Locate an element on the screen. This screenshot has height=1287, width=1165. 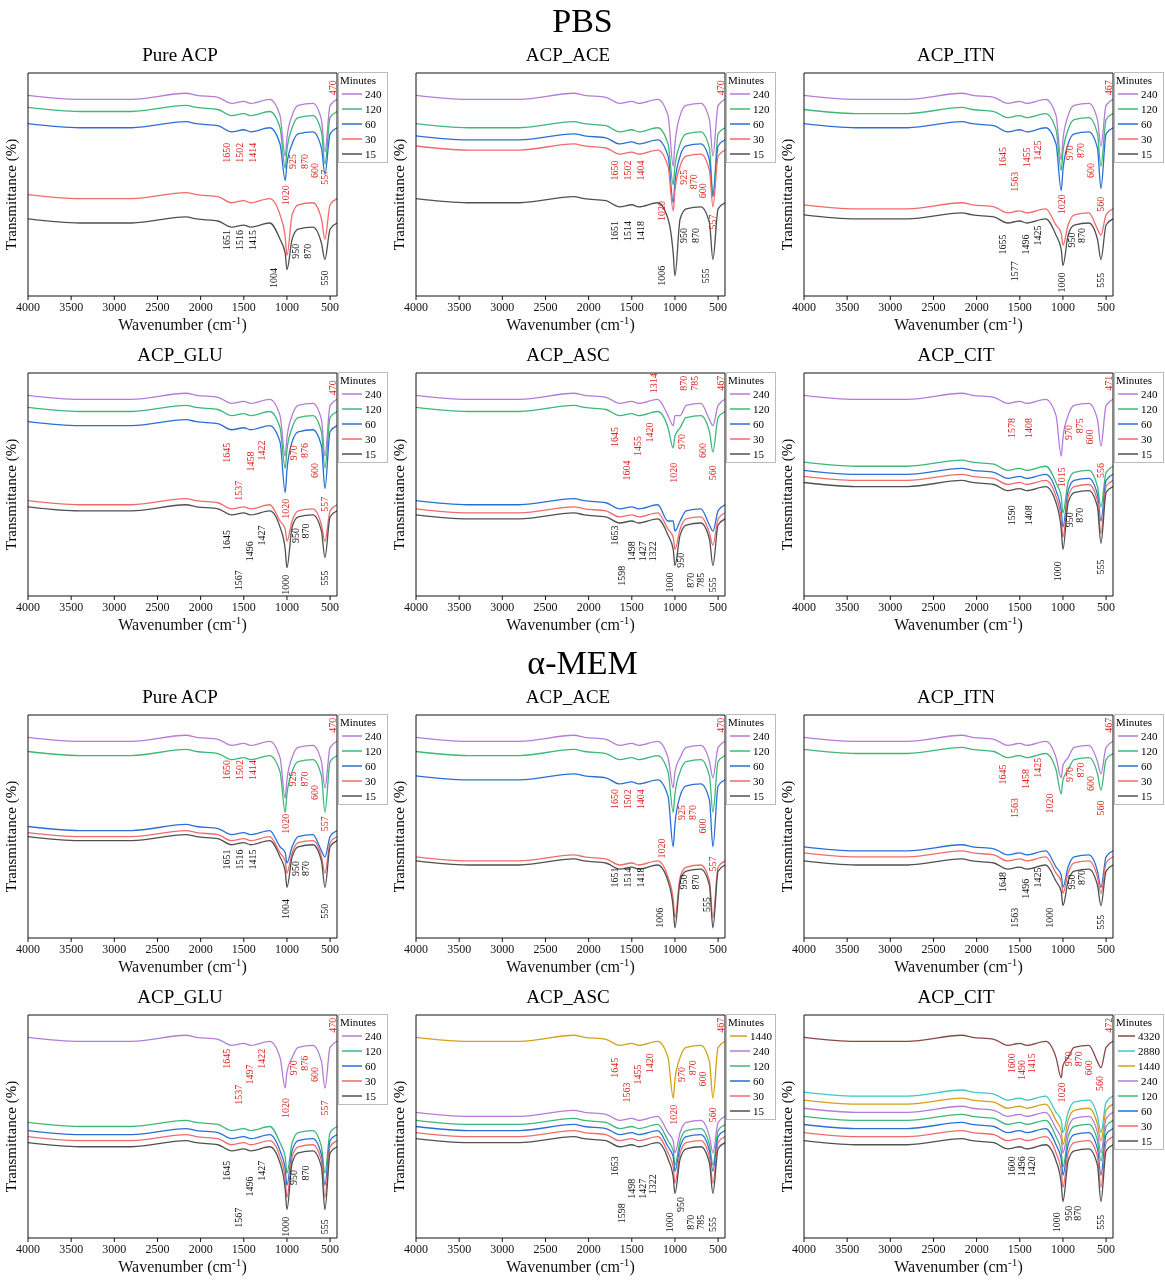
annotation: 1425 is located at coordinates (1037, 767).